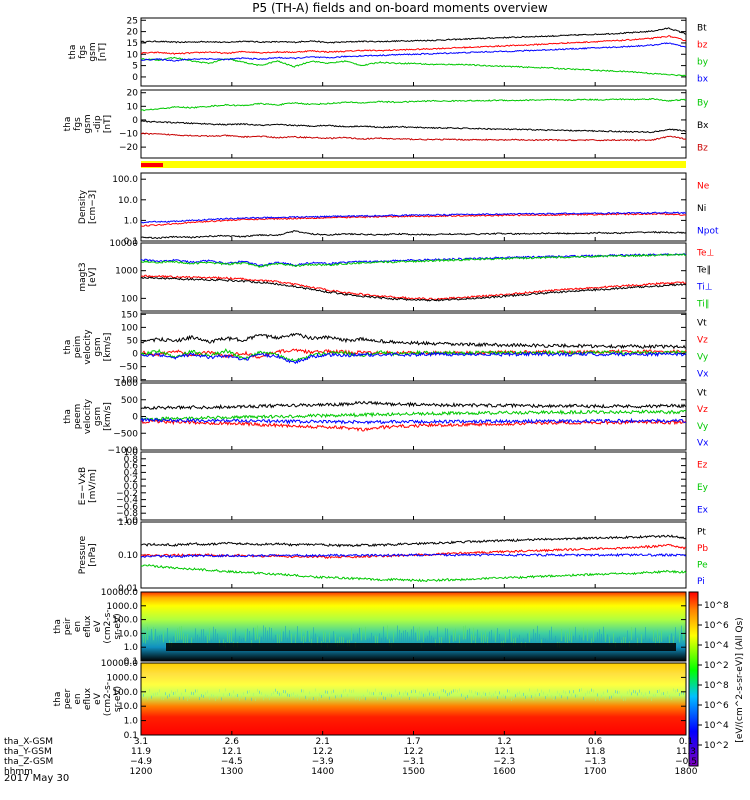  Describe the element at coordinates (702, 324) in the screenshot. I see `legend-Vt: Vt` at that location.